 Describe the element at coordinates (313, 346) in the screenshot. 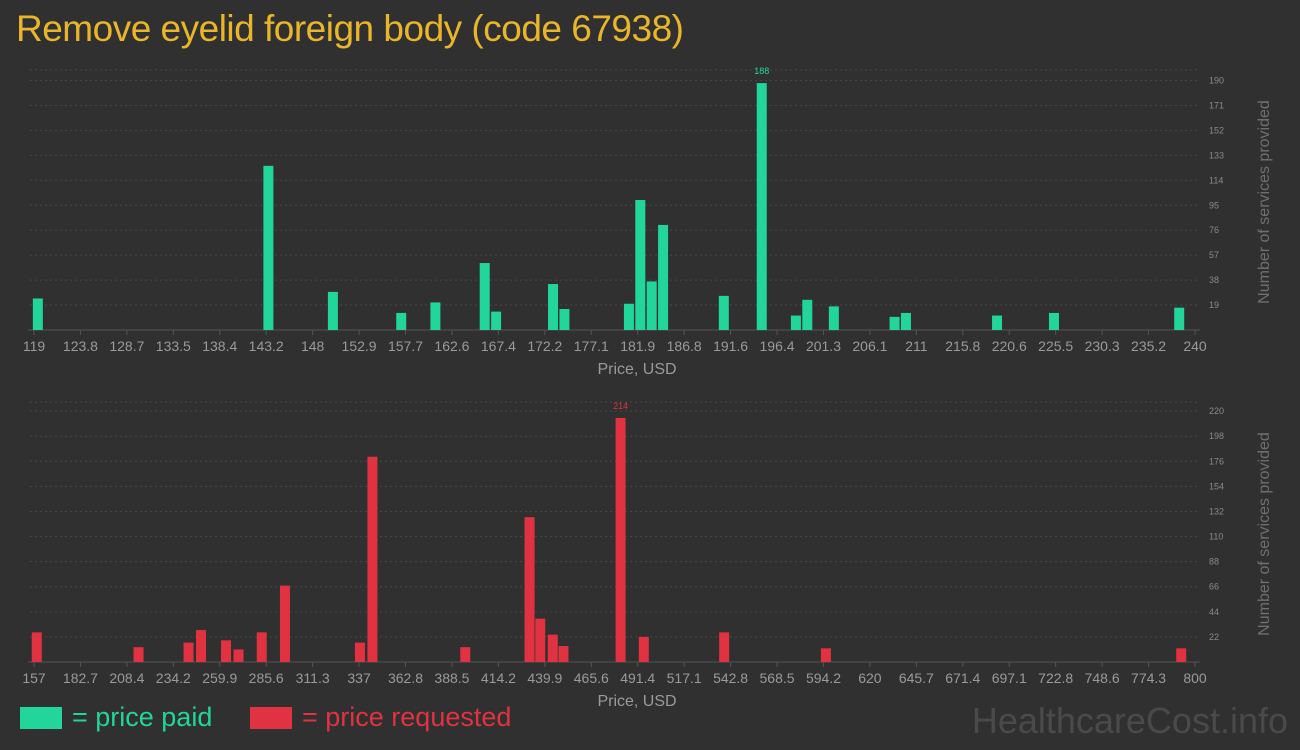

I see `paid-x-tick-label: 148` at that location.